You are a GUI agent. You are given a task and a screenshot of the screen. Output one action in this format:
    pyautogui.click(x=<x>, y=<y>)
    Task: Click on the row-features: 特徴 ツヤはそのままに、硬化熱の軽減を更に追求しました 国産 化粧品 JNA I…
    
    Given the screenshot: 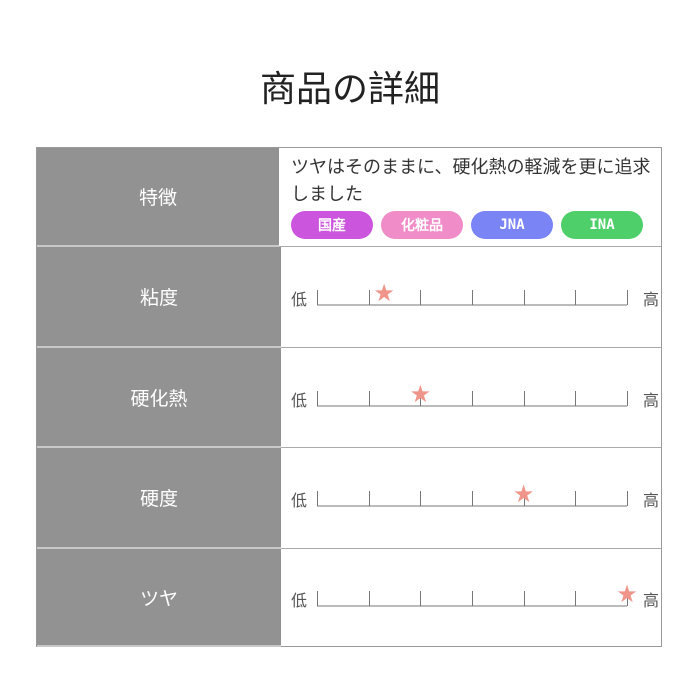 What is the action you would take?
    pyautogui.click(x=349, y=197)
    